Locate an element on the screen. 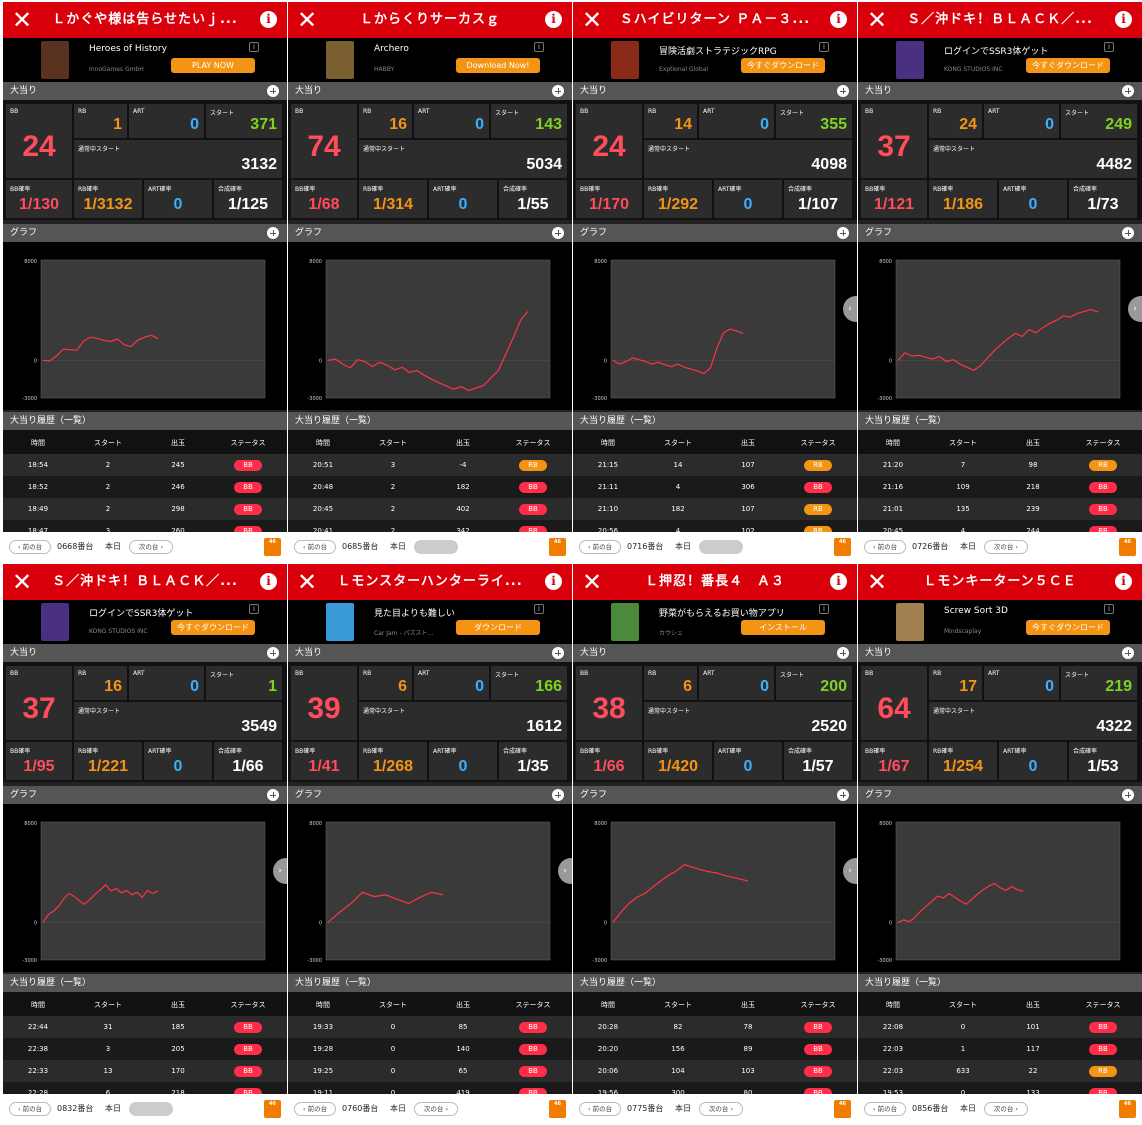 Image resolution: width=1142 pixels, height=1125 pixels. history-row: 18:54 2 245 BB is located at coordinates (145, 465).